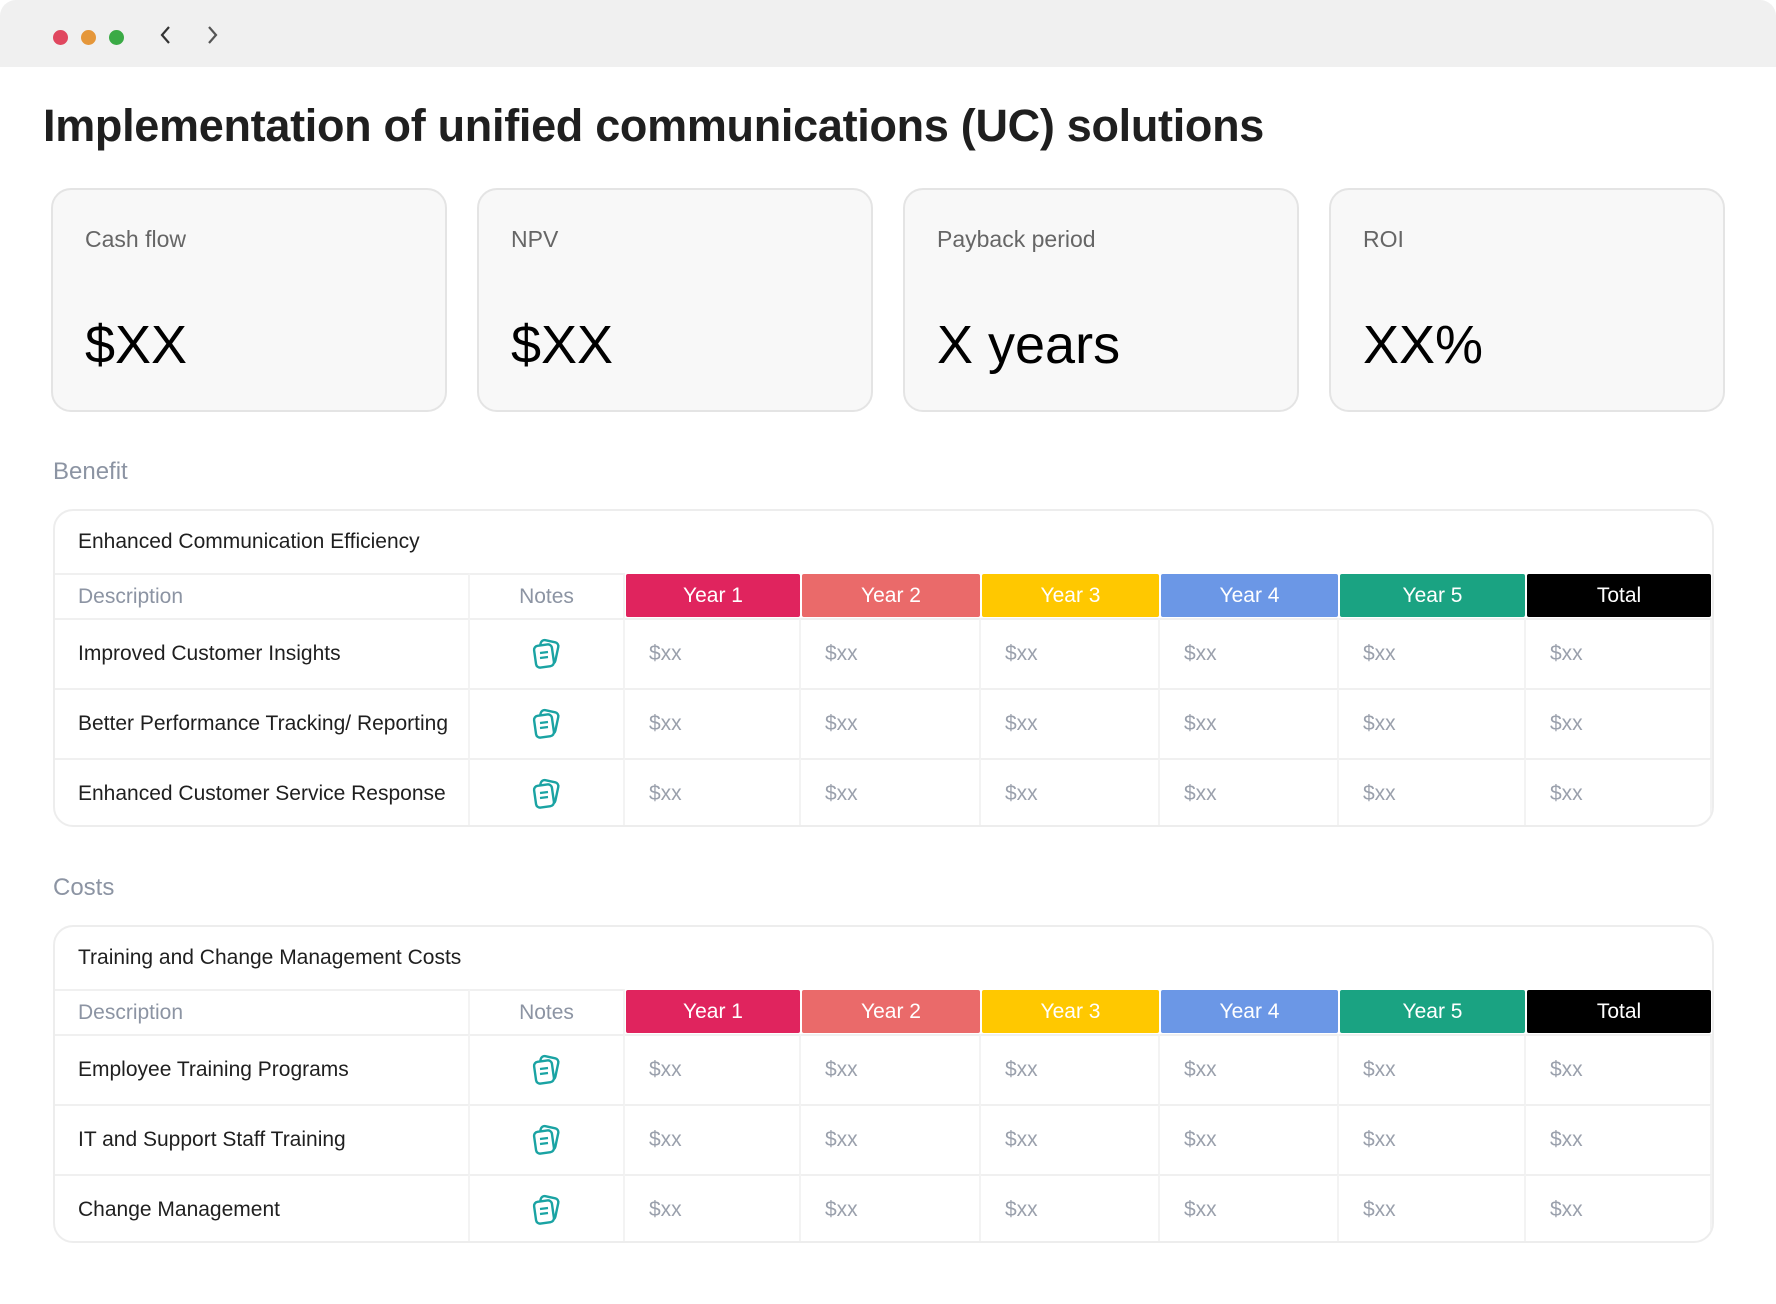  What do you see at coordinates (90, 471) in the screenshot?
I see `section-heading: Benefit` at bounding box center [90, 471].